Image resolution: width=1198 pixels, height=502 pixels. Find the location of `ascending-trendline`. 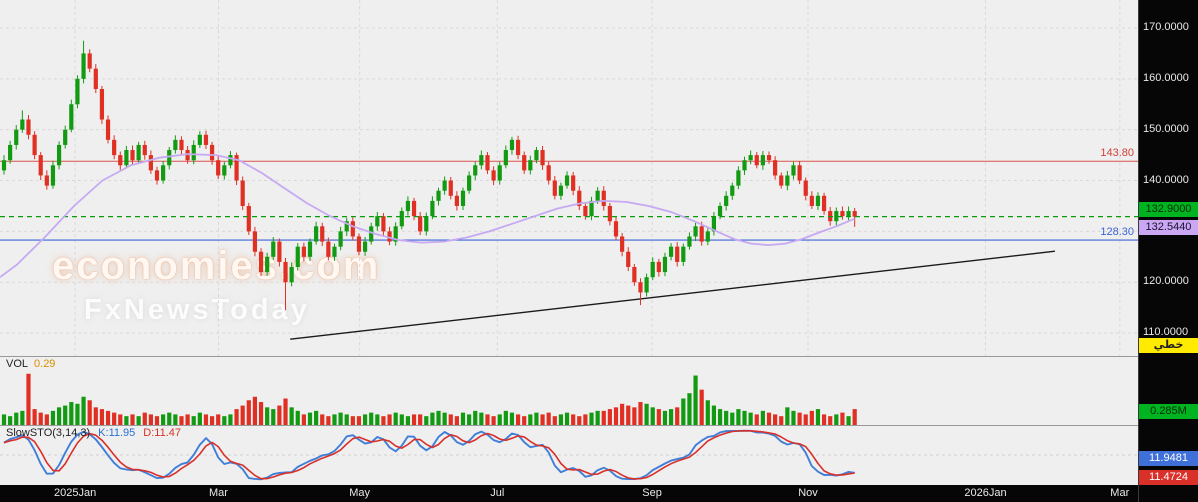

ascending-trendline is located at coordinates (673, 295).